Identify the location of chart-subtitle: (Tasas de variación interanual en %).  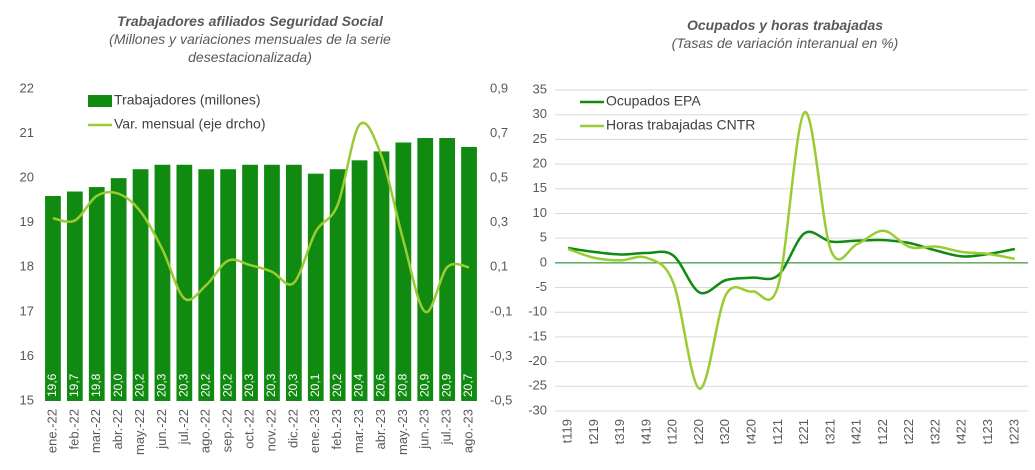
(785, 43).